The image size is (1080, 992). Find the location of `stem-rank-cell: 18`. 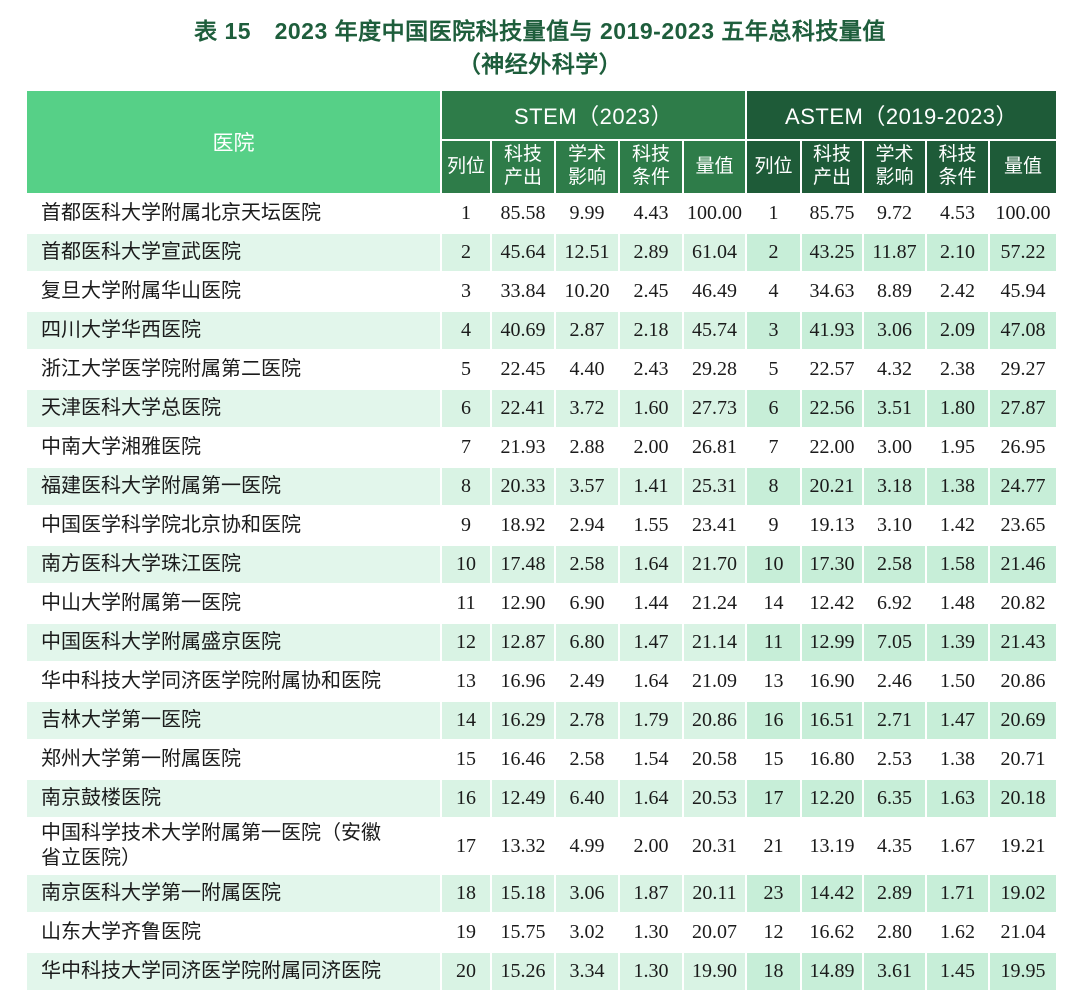

stem-rank-cell: 18 is located at coordinates (466, 893).